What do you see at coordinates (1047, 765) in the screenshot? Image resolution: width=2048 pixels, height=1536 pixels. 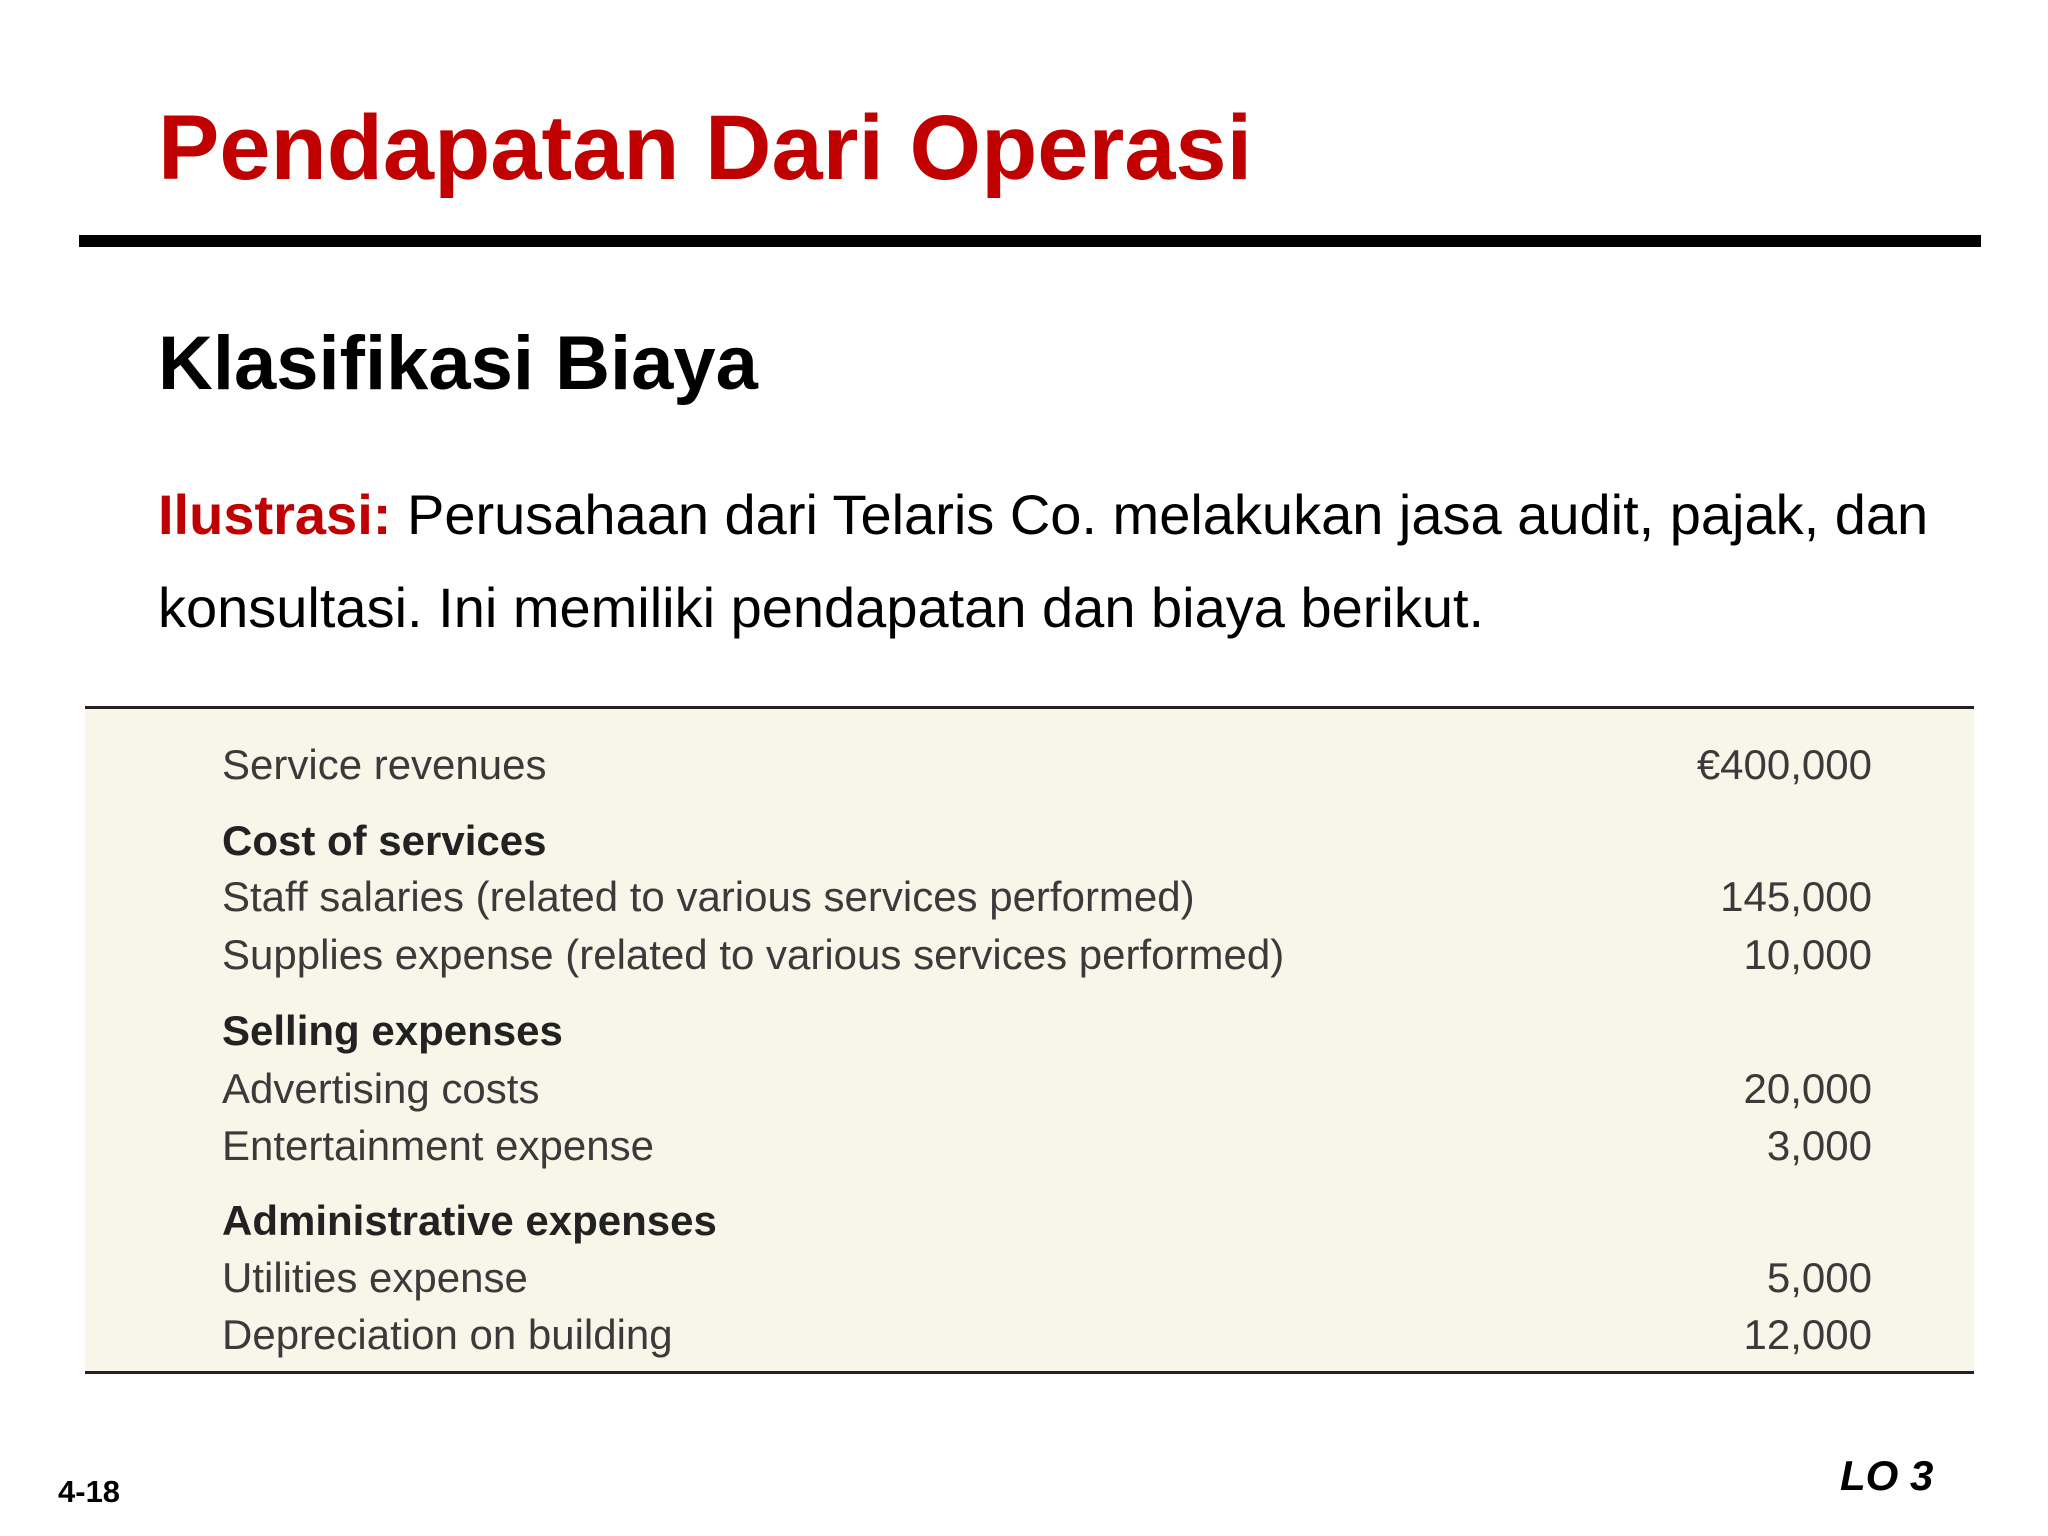 I see `table-row: Service revenues €400,000` at bounding box center [1047, 765].